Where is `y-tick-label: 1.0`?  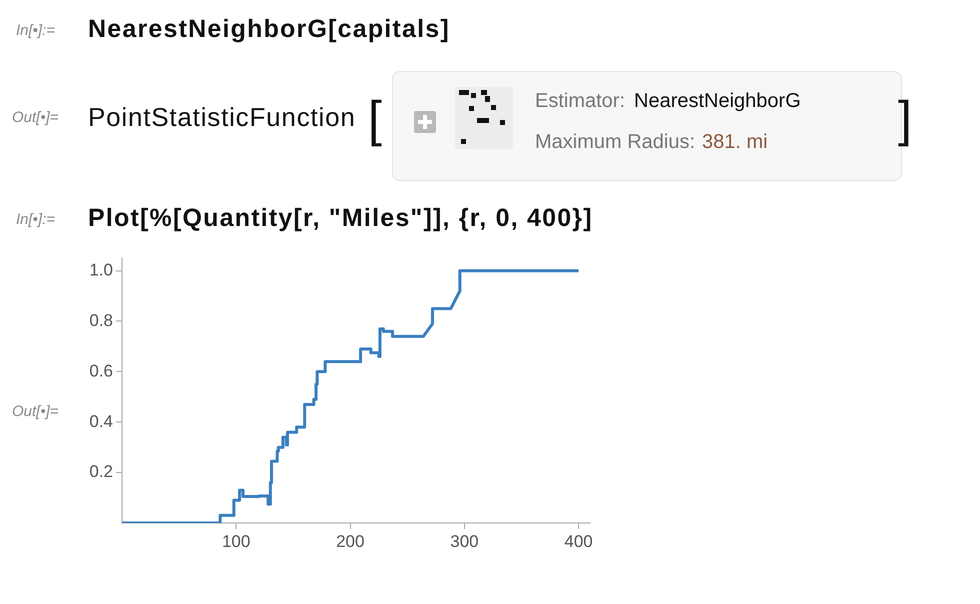
y-tick-label: 1.0 is located at coordinates (101, 270).